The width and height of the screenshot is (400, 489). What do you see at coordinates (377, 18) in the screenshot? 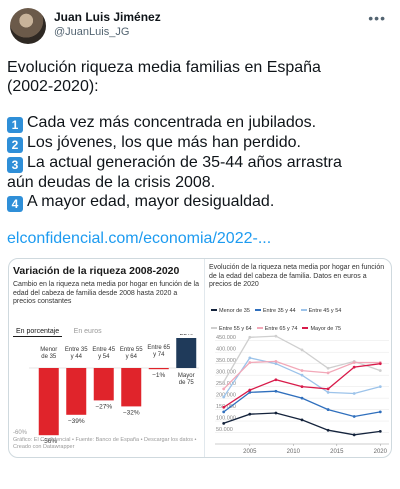
I see `more-dots-icon: •••` at bounding box center [377, 18].